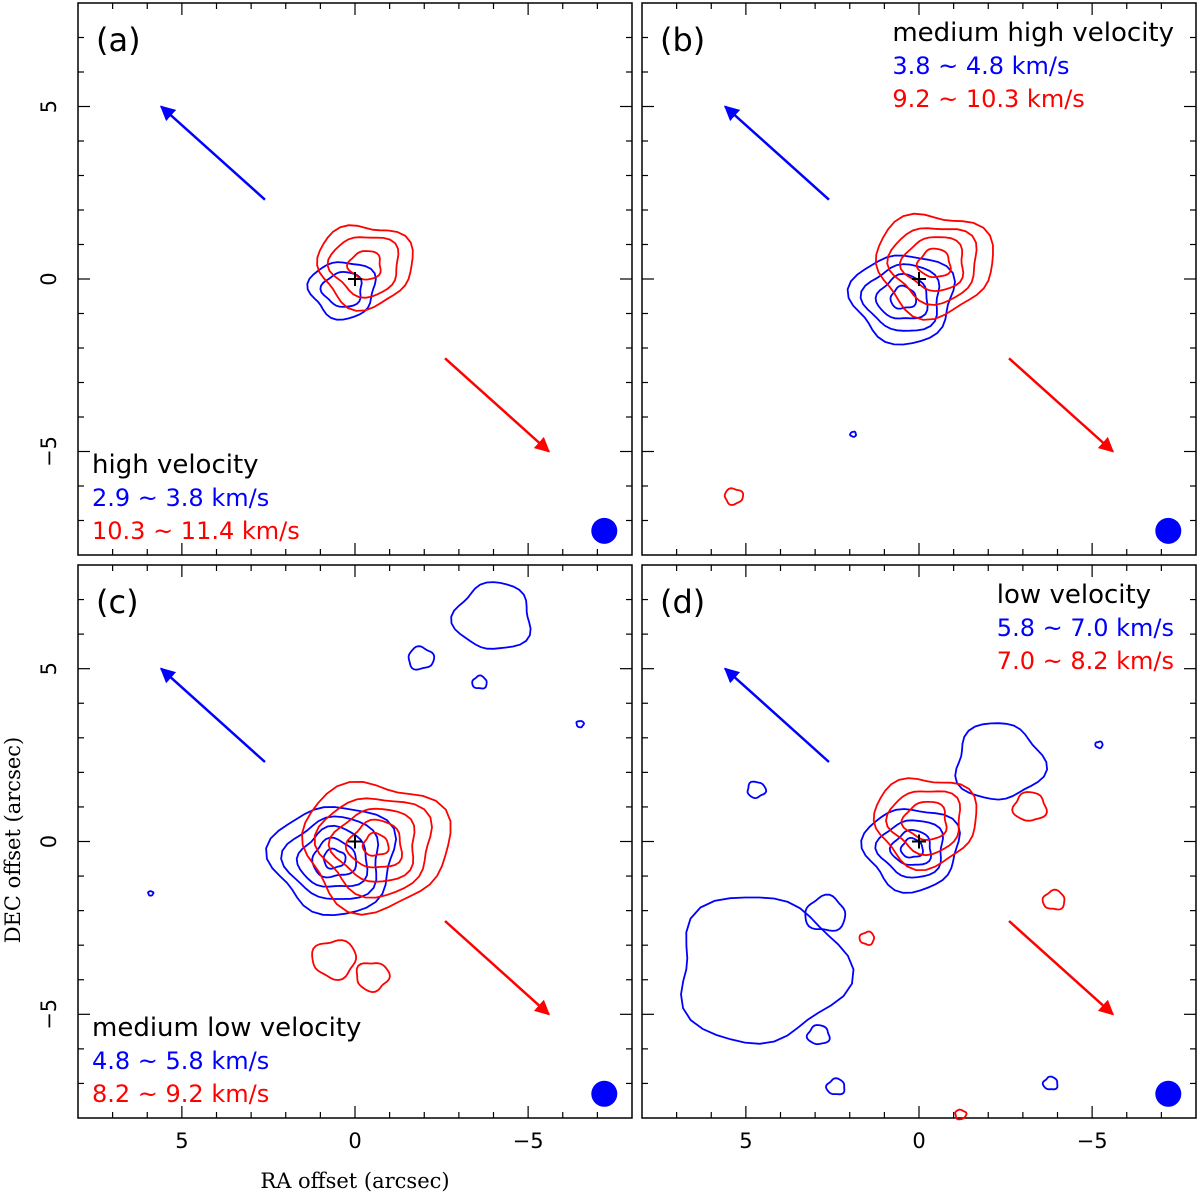 This screenshot has height=1198, width=1200. Describe the element at coordinates (117, 602) in the screenshot. I see `panel-label: (c)` at that location.